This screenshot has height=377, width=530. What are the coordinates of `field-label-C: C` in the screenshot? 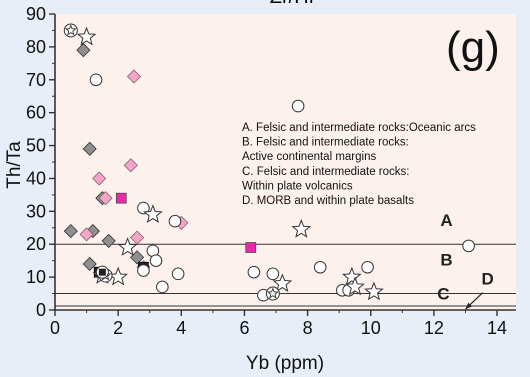 It's located at (443, 293).